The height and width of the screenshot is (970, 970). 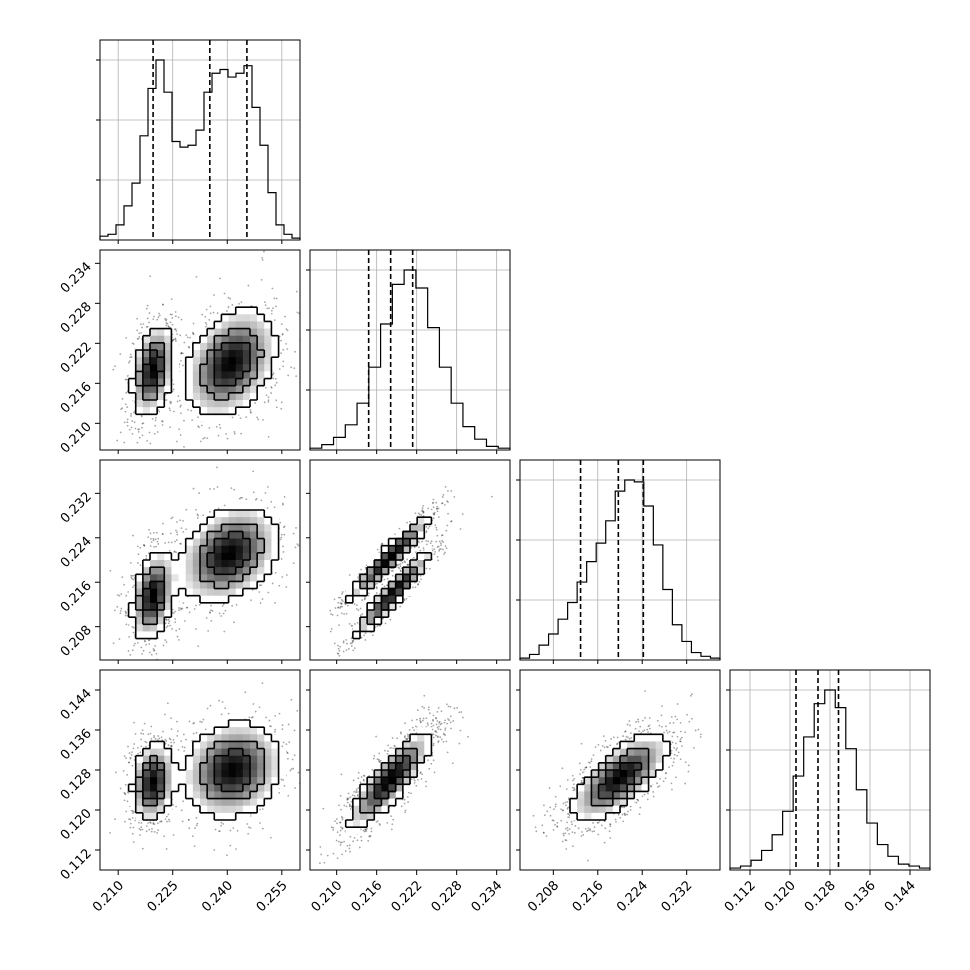 What do you see at coordinates (217, 896) in the screenshot?
I see `x-tick-label: 0.240` at bounding box center [217, 896].